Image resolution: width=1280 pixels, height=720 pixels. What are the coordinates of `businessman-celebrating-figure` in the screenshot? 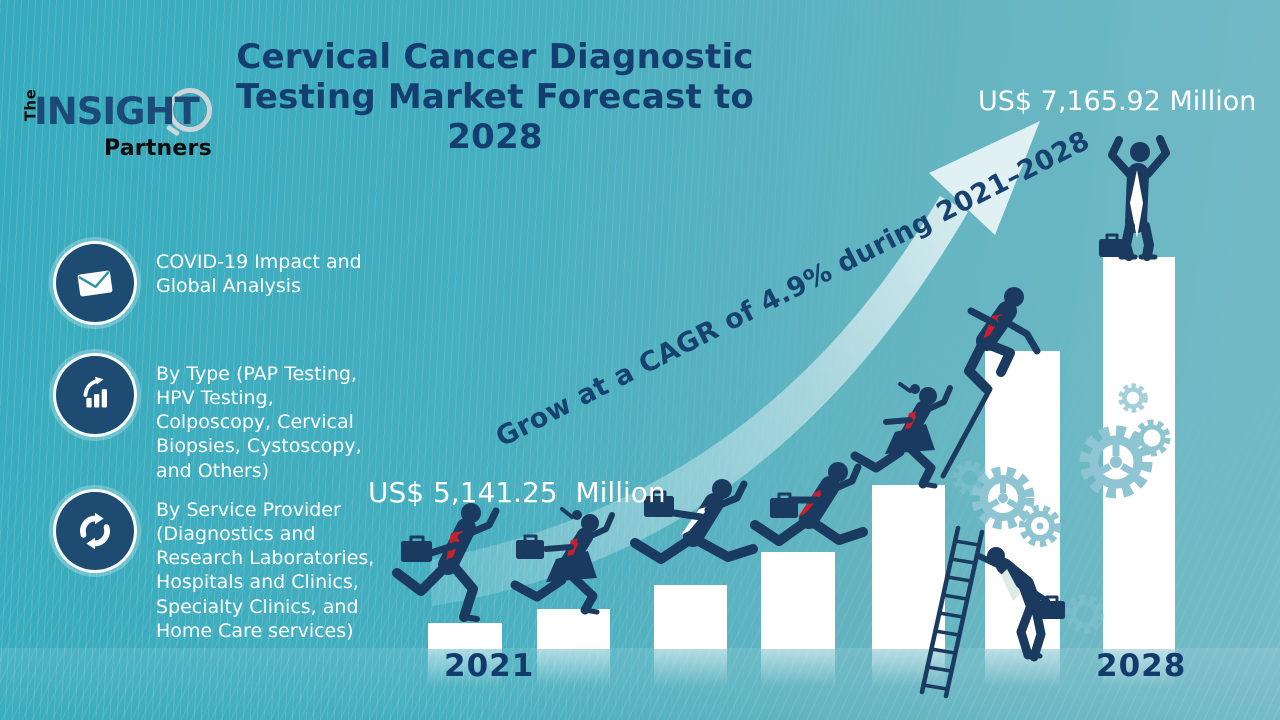 It's located at (1134, 198).